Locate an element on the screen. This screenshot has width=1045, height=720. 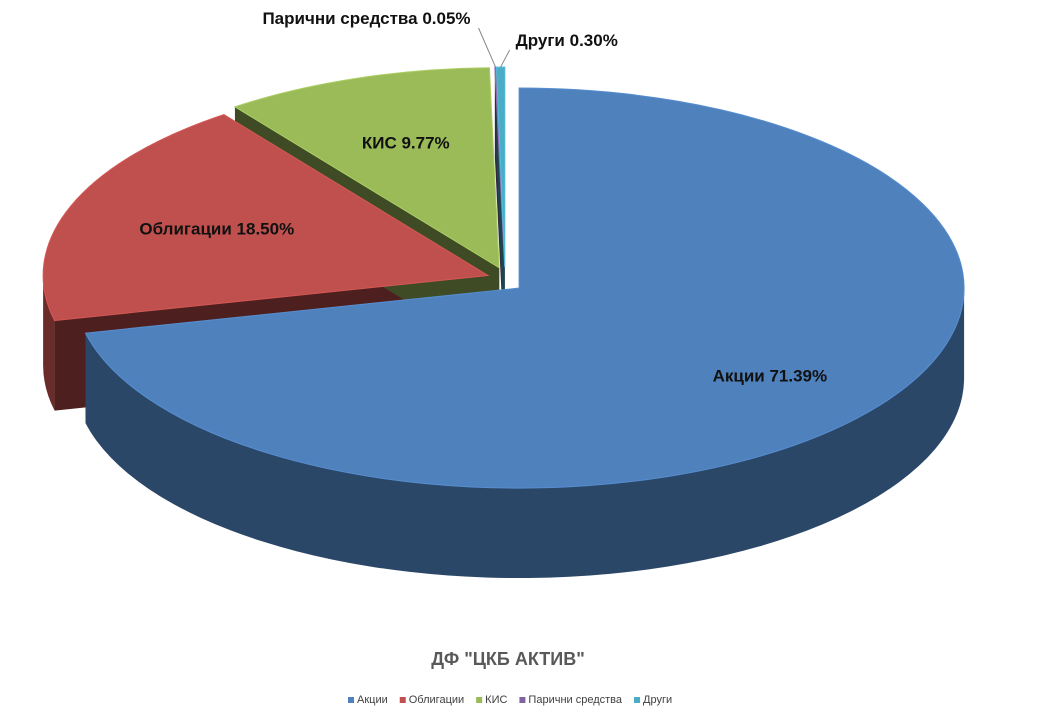
chart-title: ДФ "ЦКБ АКТИВ" is located at coordinates (507, 659).